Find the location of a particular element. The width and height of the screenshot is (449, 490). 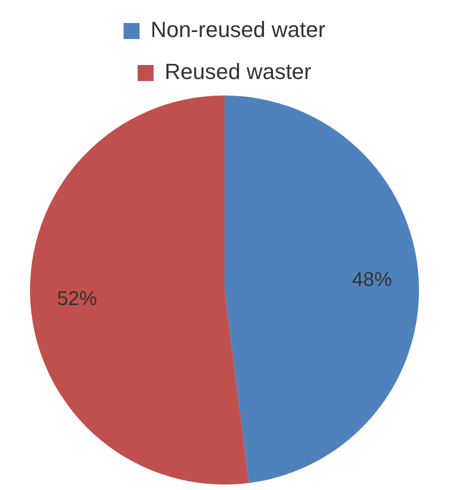

data-label: 52% is located at coordinates (77, 299).